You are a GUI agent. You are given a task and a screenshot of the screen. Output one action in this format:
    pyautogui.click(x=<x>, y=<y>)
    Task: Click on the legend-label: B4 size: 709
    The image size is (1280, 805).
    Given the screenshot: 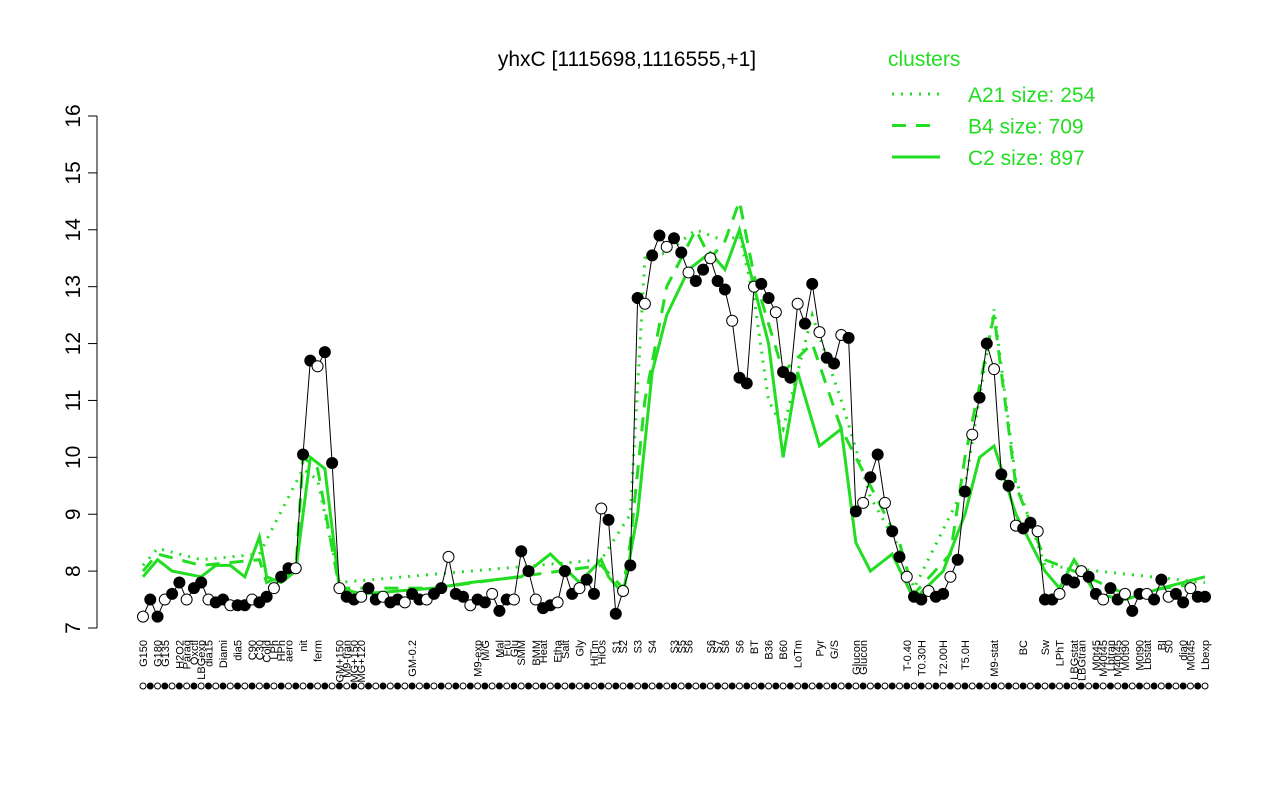 What is the action you would take?
    pyautogui.click(x=1026, y=127)
    